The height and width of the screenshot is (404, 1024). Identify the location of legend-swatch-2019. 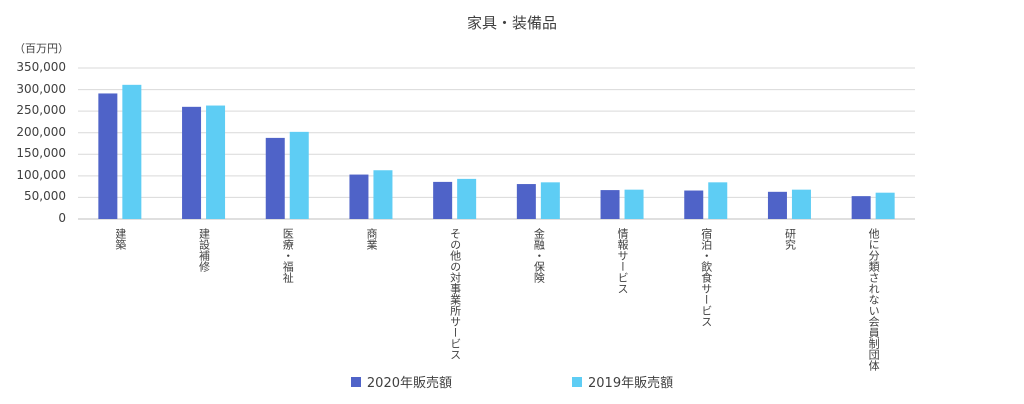
(577, 381).